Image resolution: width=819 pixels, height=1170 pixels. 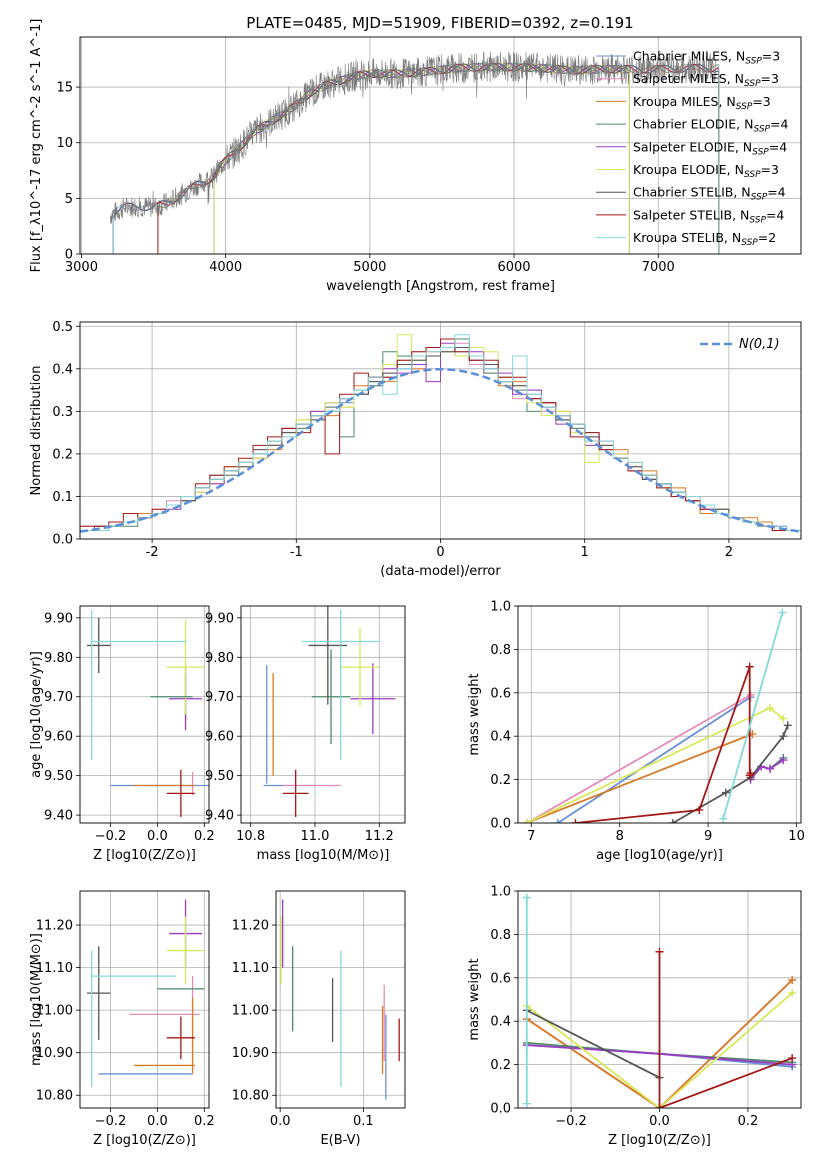 What do you see at coordinates (729, 552) in the screenshot?
I see `x-tick-label: 2` at bounding box center [729, 552].